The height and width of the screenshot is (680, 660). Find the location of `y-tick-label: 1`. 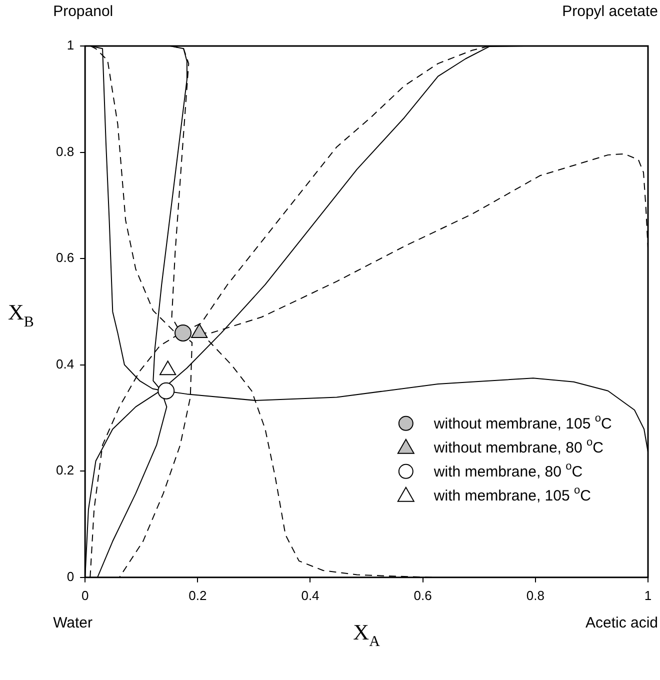

y-tick-label: 1 is located at coordinates (70, 45).